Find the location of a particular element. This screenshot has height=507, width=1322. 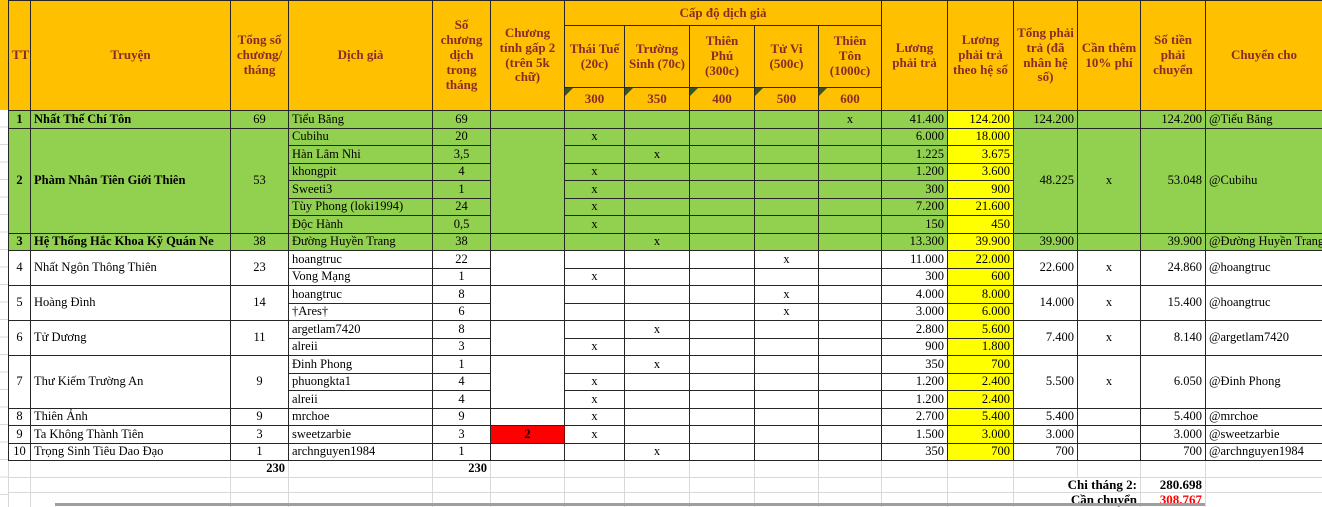

cell-chapters: 69 is located at coordinates (259, 119).